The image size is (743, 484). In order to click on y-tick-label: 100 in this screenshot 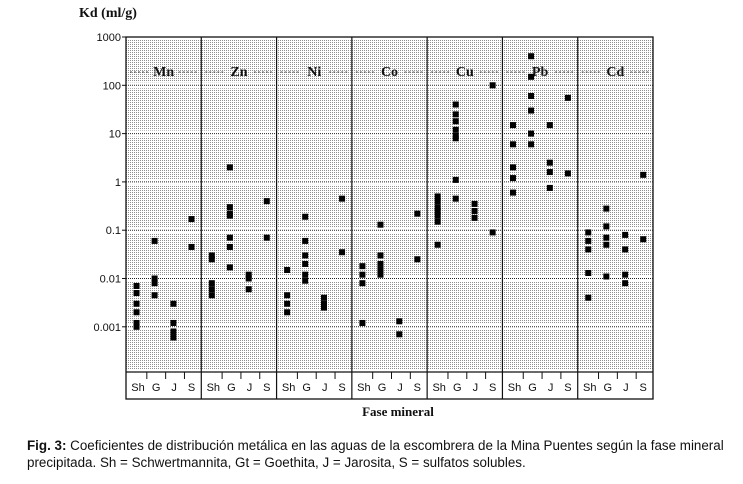, I will do `click(112, 86)`.